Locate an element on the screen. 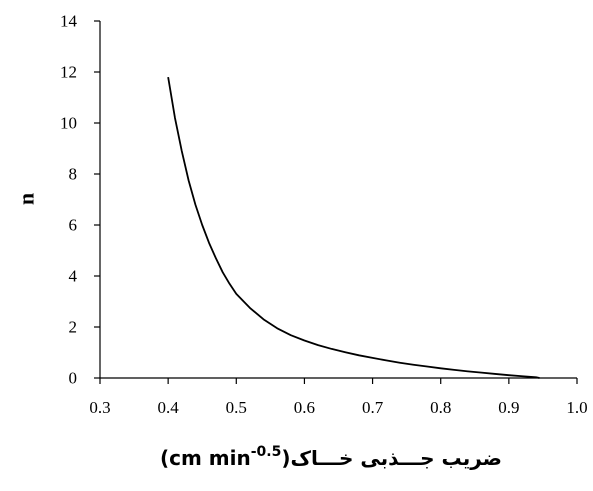 The width and height of the screenshot is (593, 491). x-axis-label-exponent: -0.5 is located at coordinates (266, 452).